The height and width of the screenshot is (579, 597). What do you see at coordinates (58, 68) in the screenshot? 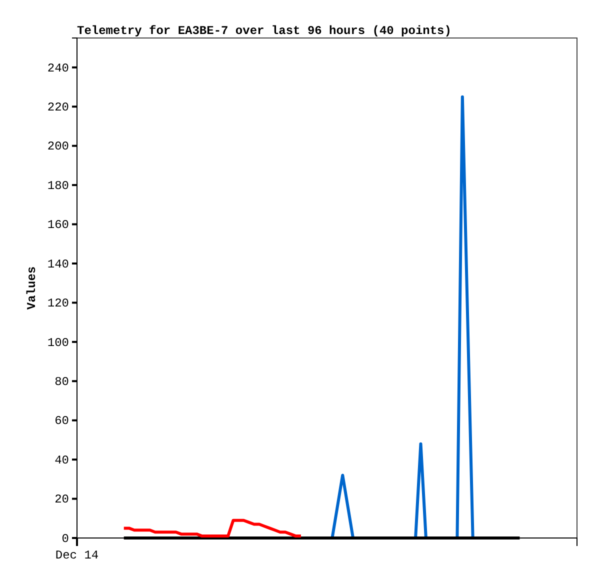
I see `y-tick-label: 240` at bounding box center [58, 68].